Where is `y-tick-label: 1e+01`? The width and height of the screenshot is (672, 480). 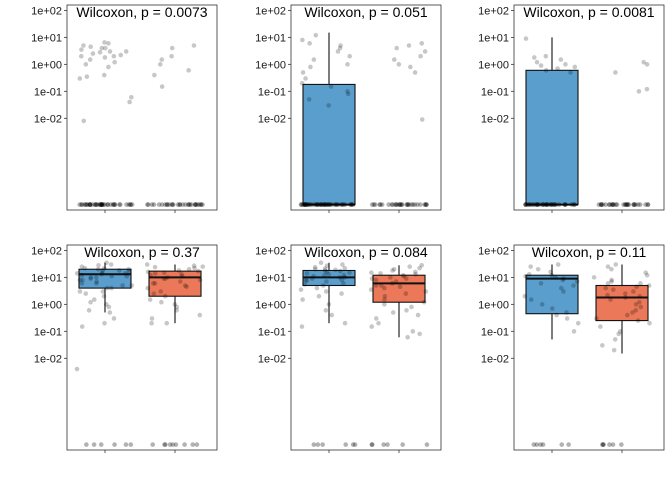 y-tick-label: 1e+01 is located at coordinates (270, 278).